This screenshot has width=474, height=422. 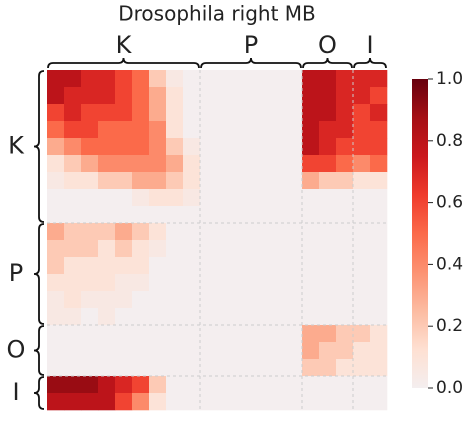 I want to click on colorbar-tick-label: 0.4, so click(x=449, y=264).